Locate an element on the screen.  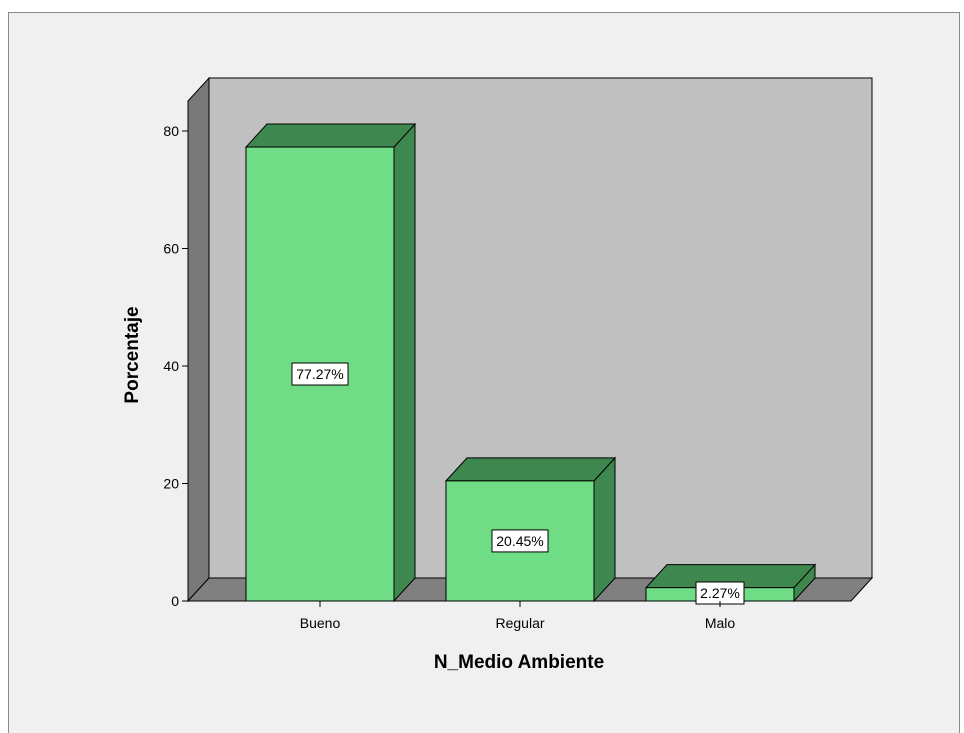
data-label: 20.45% is located at coordinates (519, 541).